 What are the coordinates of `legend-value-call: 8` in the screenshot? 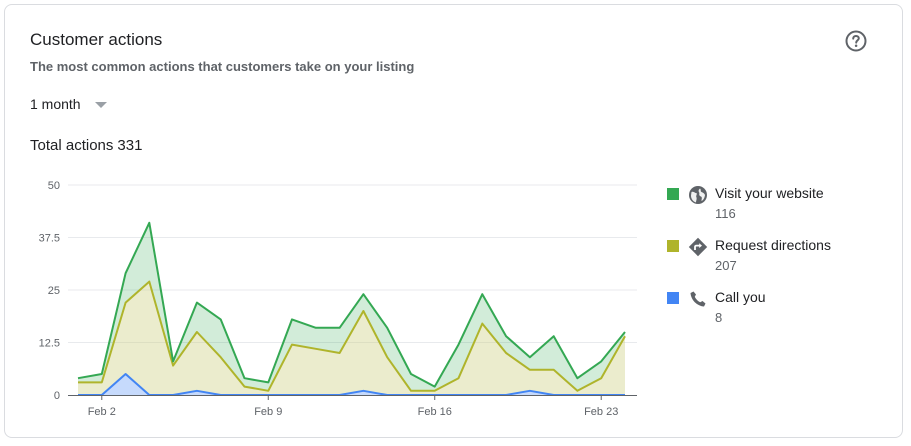 It's located at (719, 317).